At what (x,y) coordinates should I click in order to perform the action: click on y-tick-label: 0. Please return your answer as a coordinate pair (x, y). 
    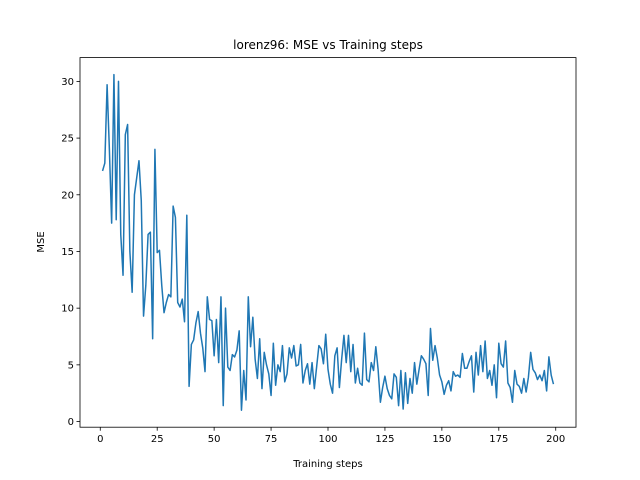
    Looking at the image, I should click on (71, 422).